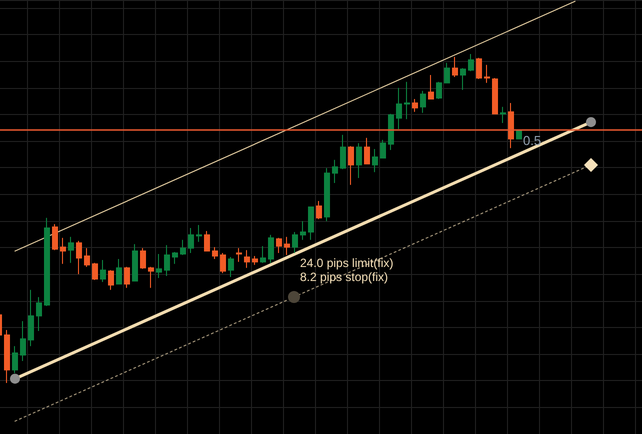  Describe the element at coordinates (347, 263) in the screenshot. I see `annotation: 24.0 pips limit(fix)` at that location.